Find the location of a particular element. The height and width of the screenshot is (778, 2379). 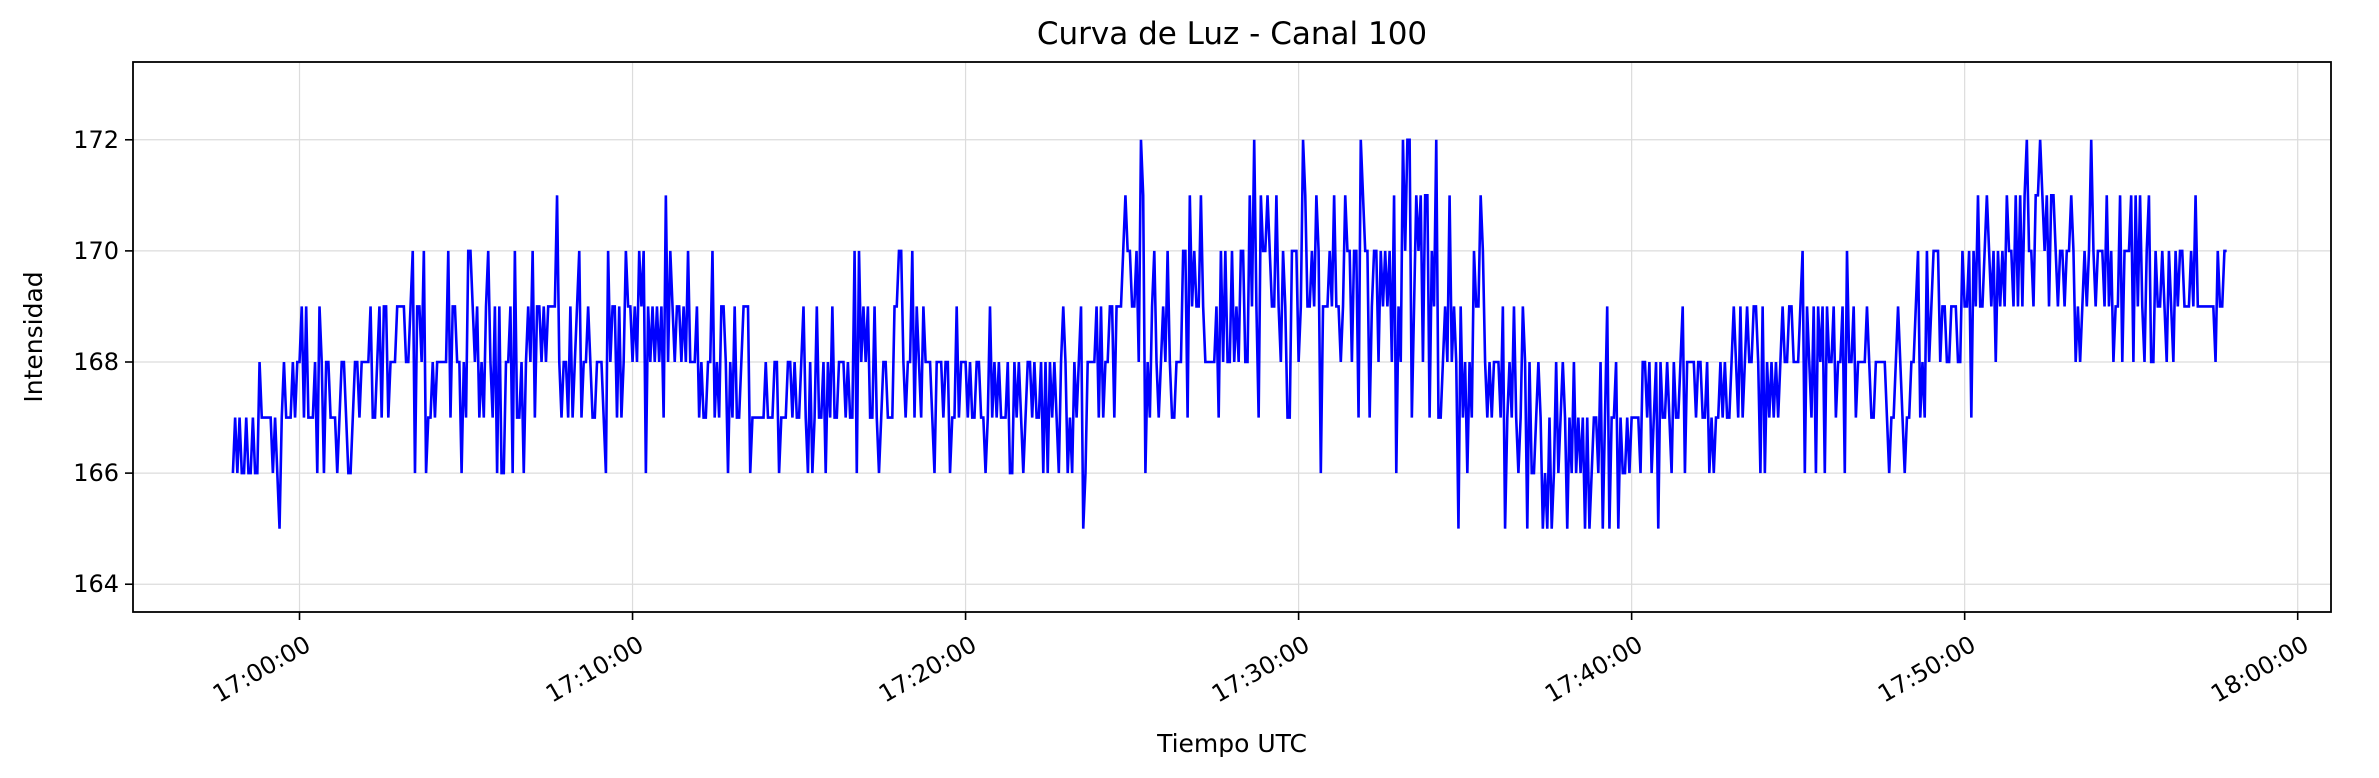

y-tick-label: 164 is located at coordinates (96, 584).